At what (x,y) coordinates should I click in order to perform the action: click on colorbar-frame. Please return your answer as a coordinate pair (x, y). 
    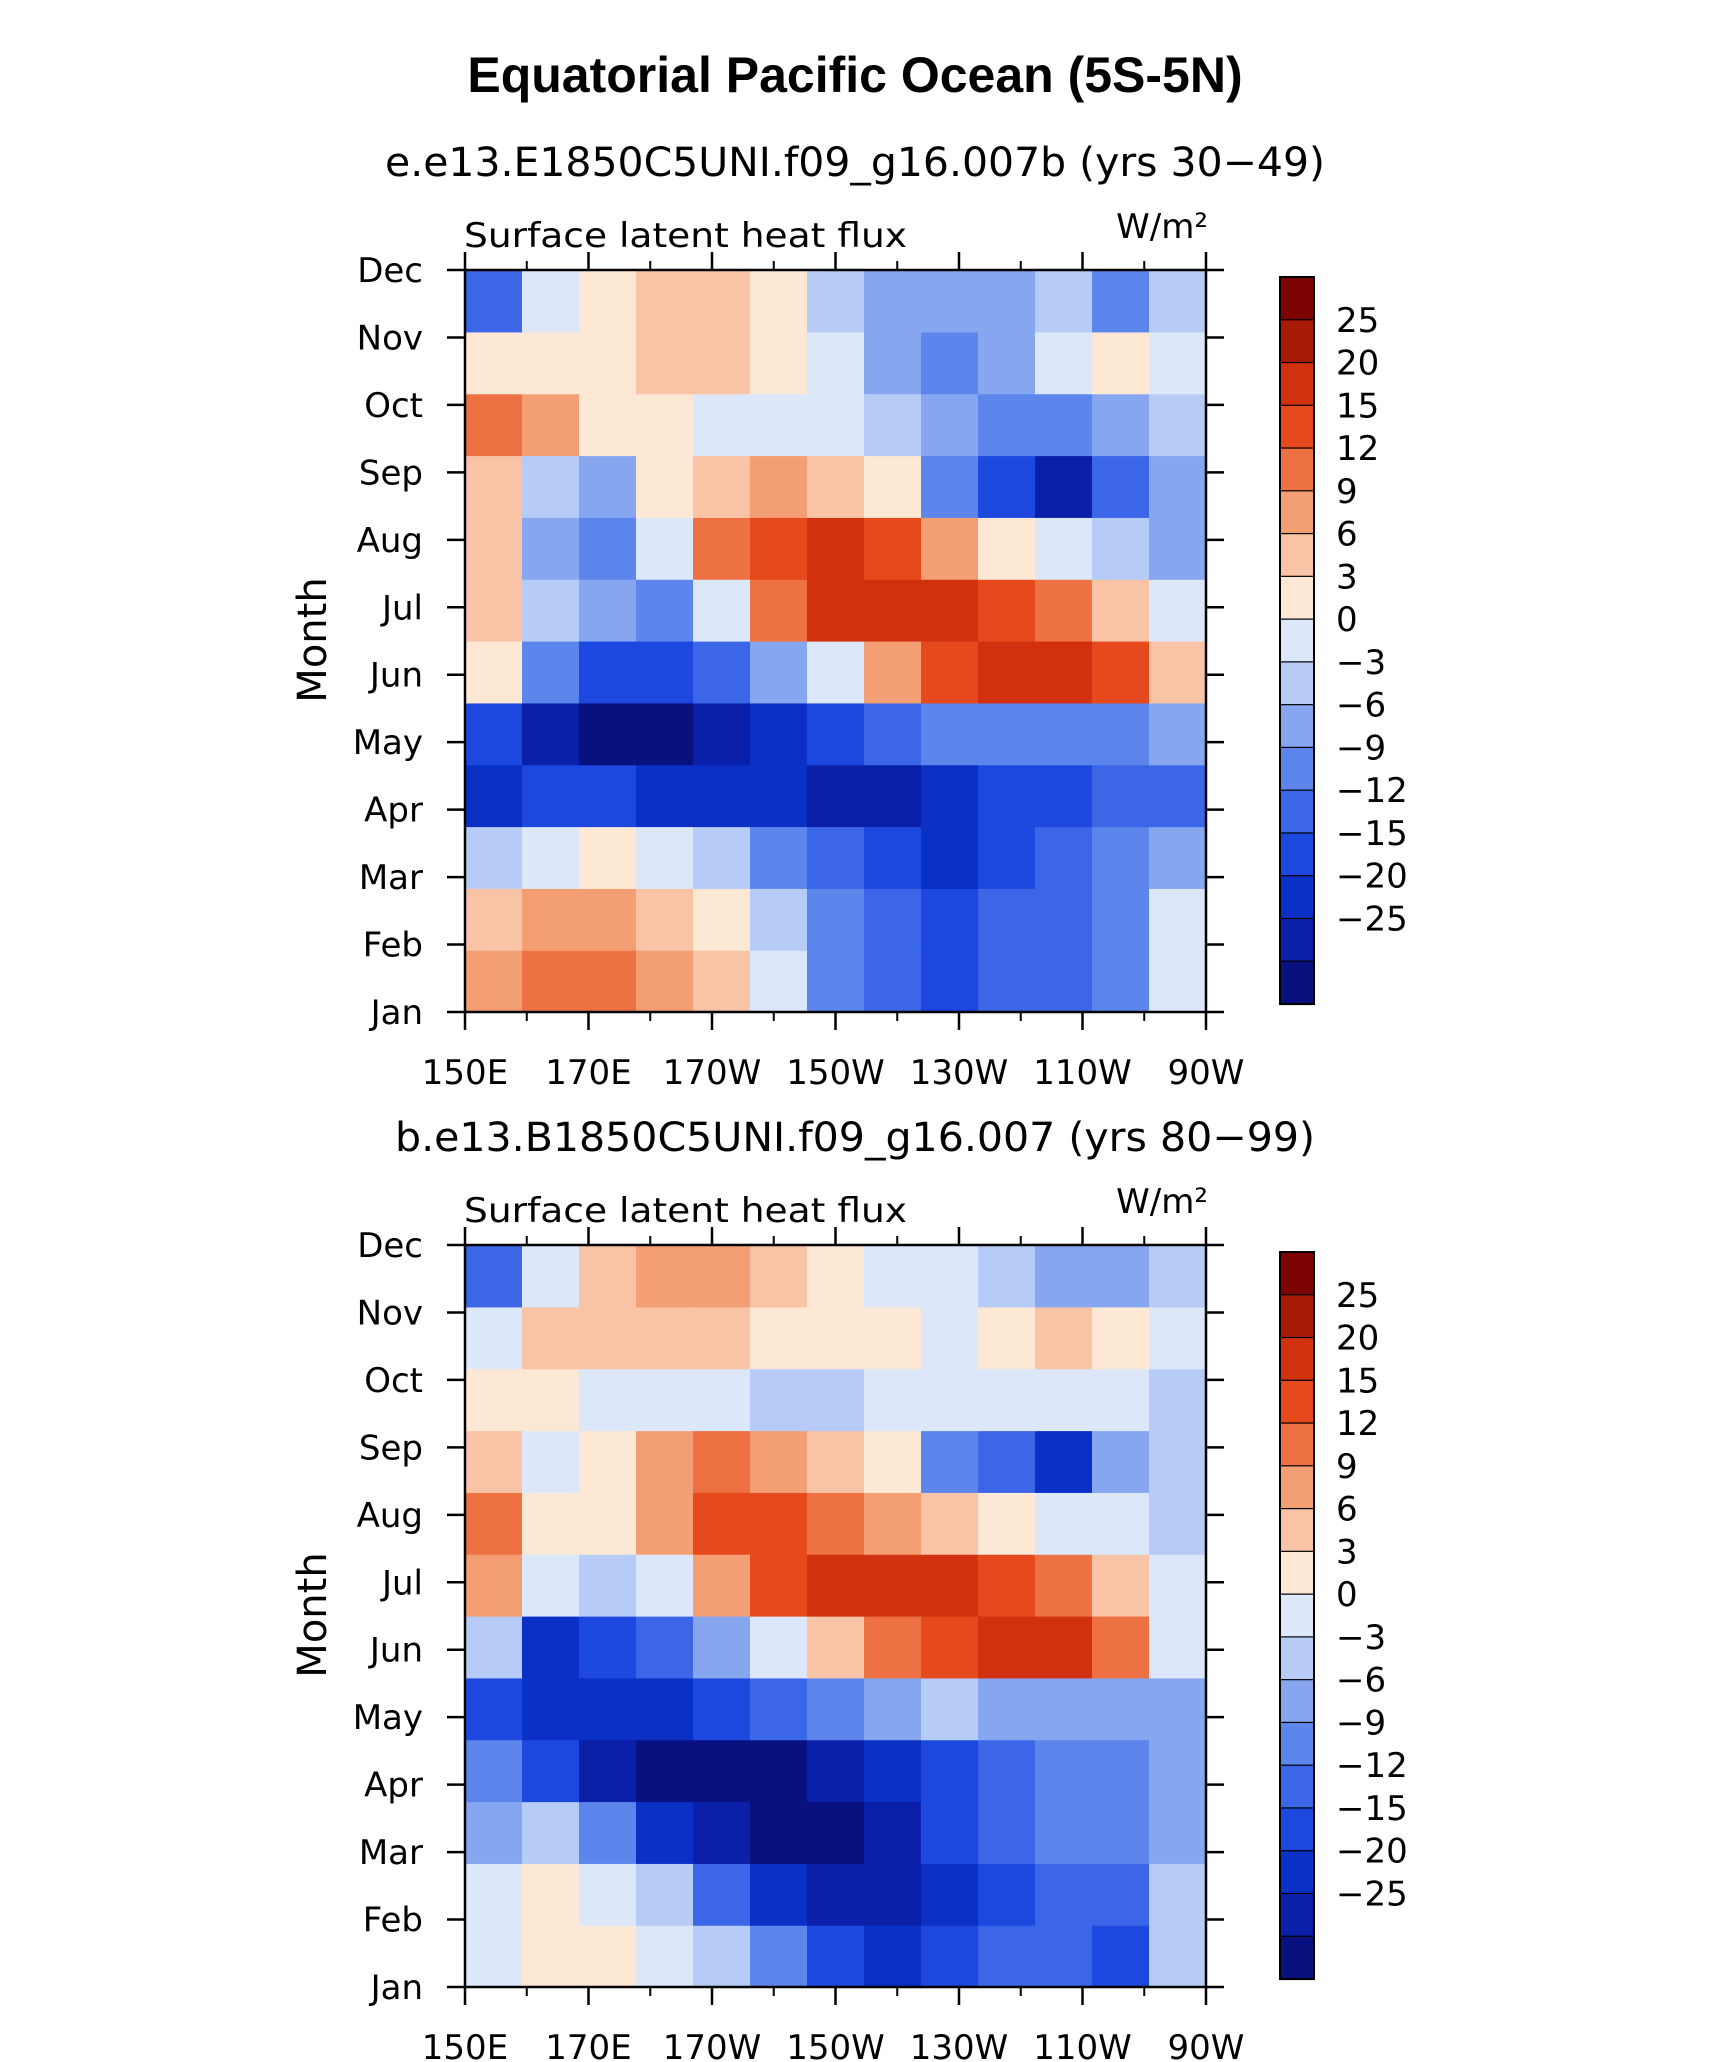
    Looking at the image, I should click on (1297, 640).